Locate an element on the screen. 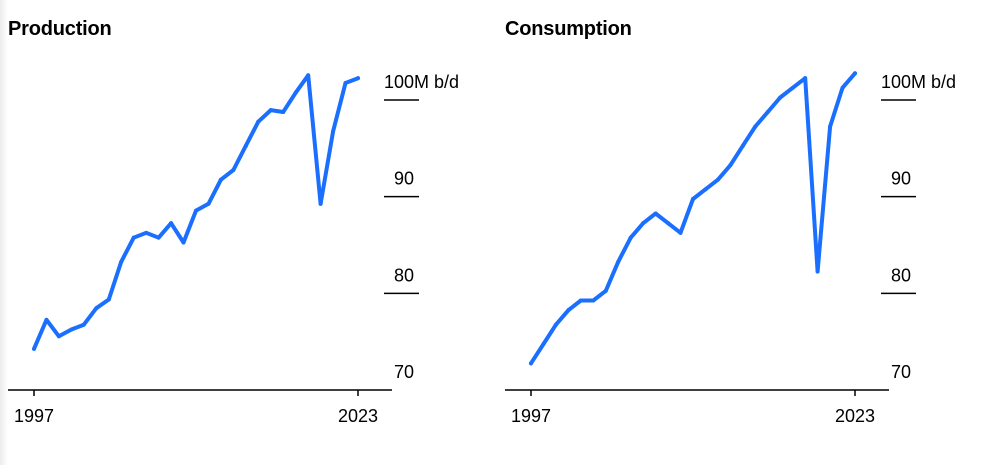 This screenshot has height=465, width=981. consumption-title: Consumption is located at coordinates (568, 29).